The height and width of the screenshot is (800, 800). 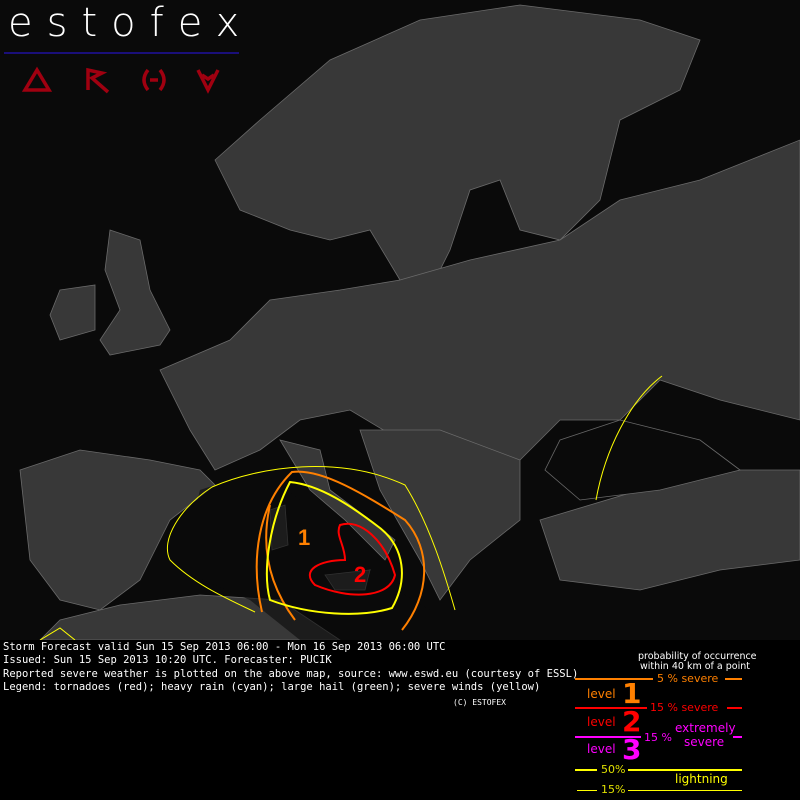 I want to click on lightning-50-contour, so click(x=334, y=547).